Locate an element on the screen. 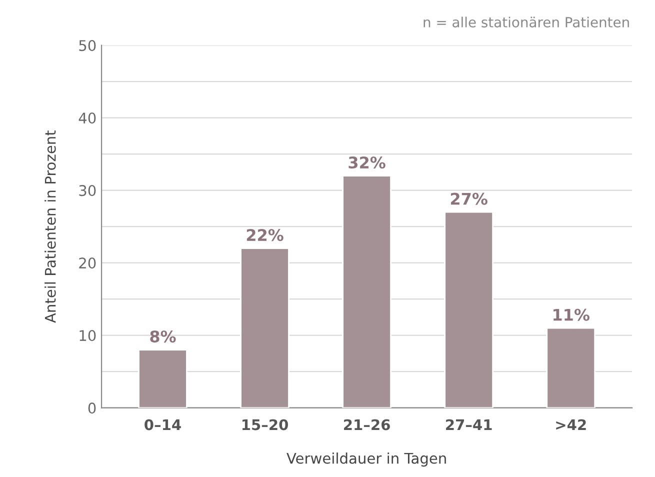  data-label: 22% is located at coordinates (265, 235).